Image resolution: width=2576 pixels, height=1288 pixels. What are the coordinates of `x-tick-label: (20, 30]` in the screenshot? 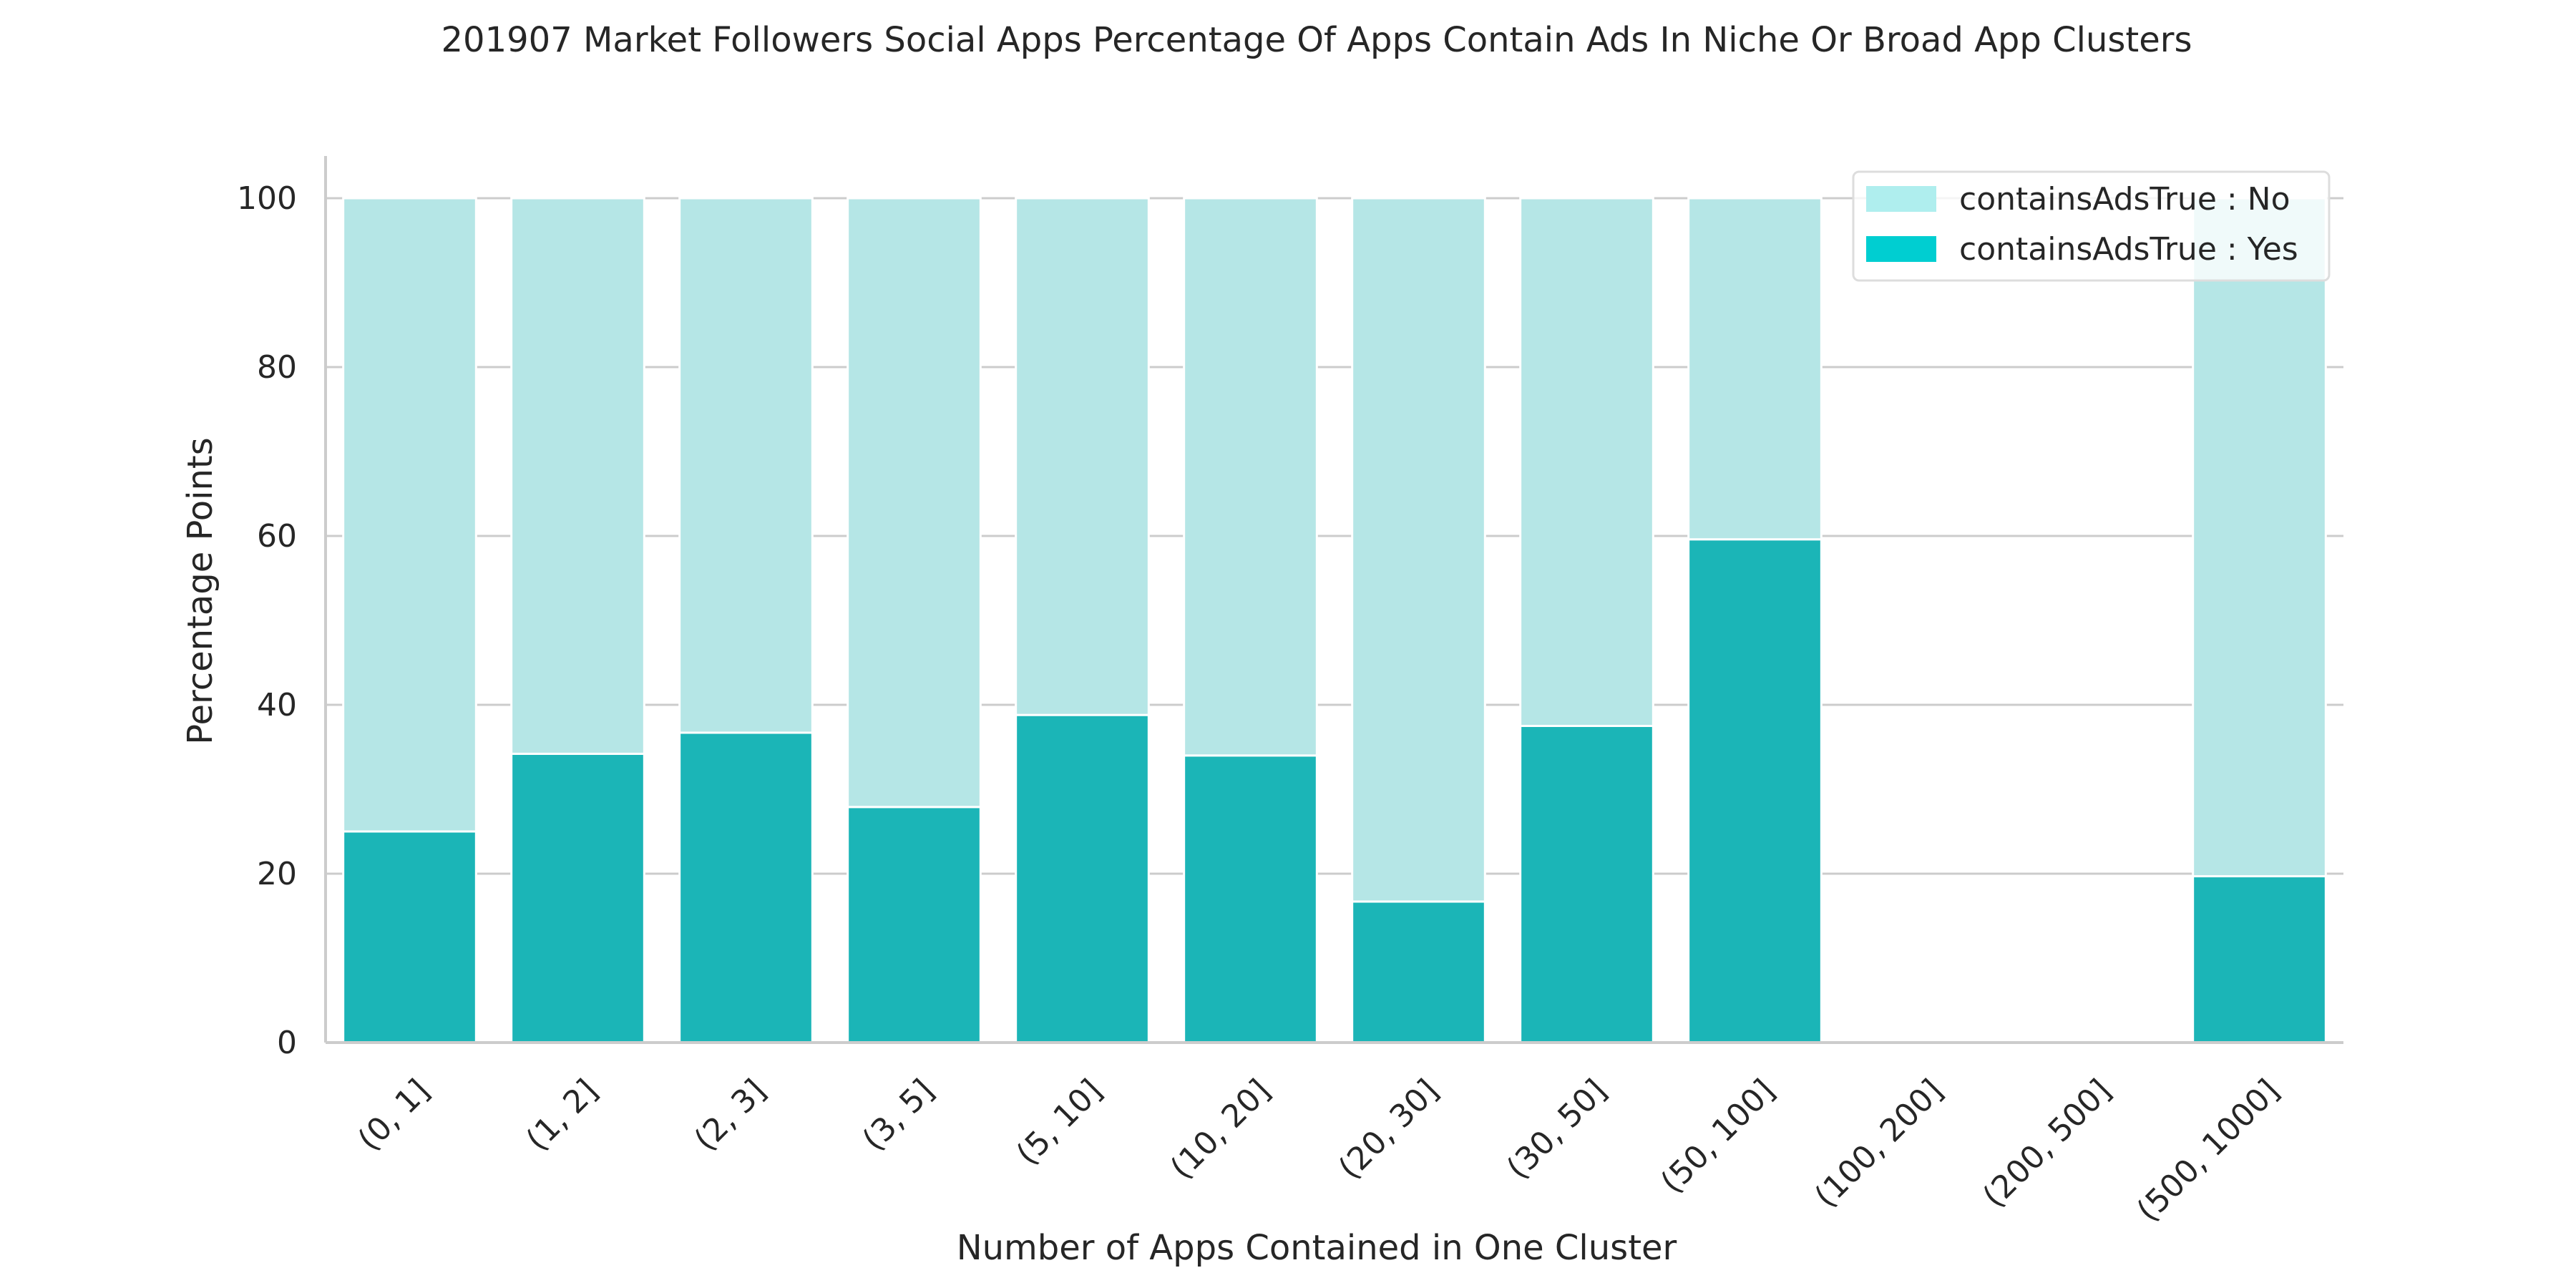 It's located at (1388, 1129).